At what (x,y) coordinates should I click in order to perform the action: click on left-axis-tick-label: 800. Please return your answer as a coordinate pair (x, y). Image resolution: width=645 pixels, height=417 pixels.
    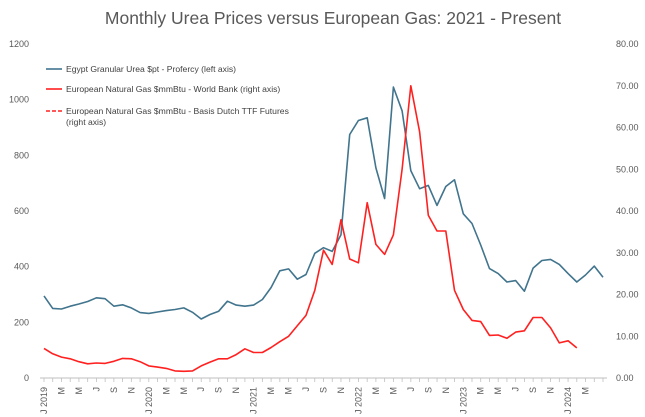
    Looking at the image, I should click on (21, 155).